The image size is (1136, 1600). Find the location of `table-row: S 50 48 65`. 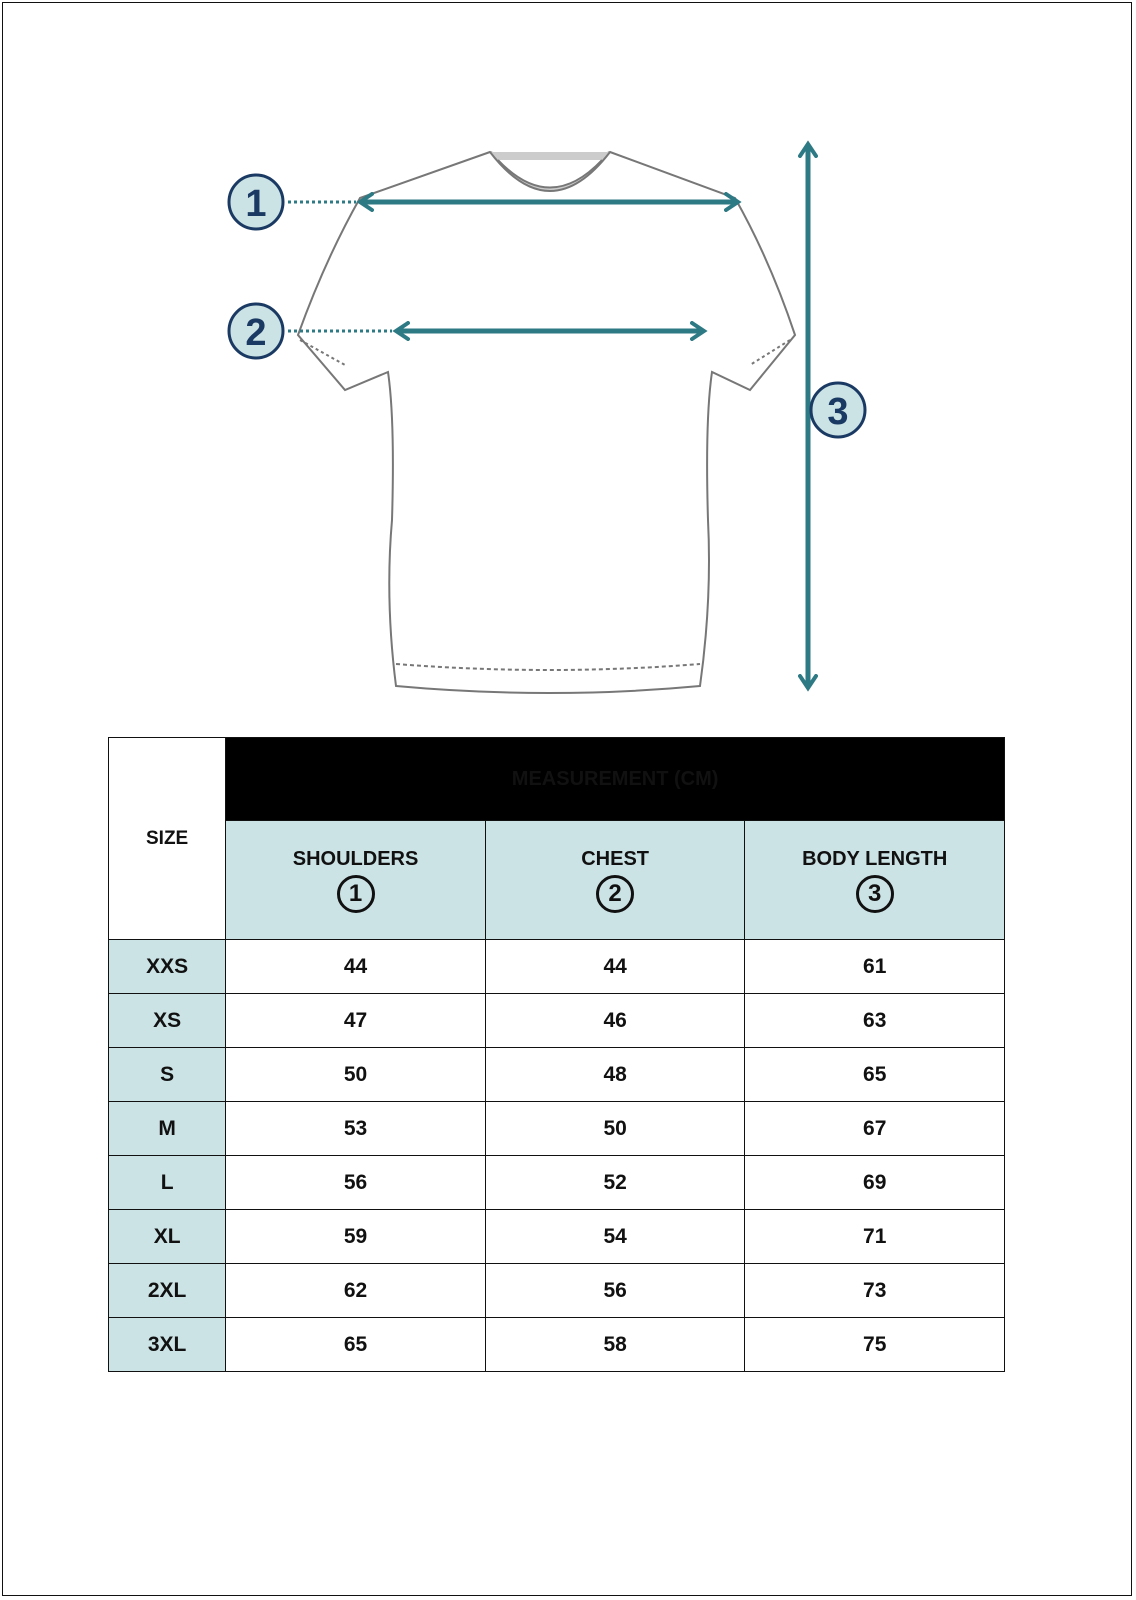

table-row: S 50 48 65 is located at coordinates (556, 1074).